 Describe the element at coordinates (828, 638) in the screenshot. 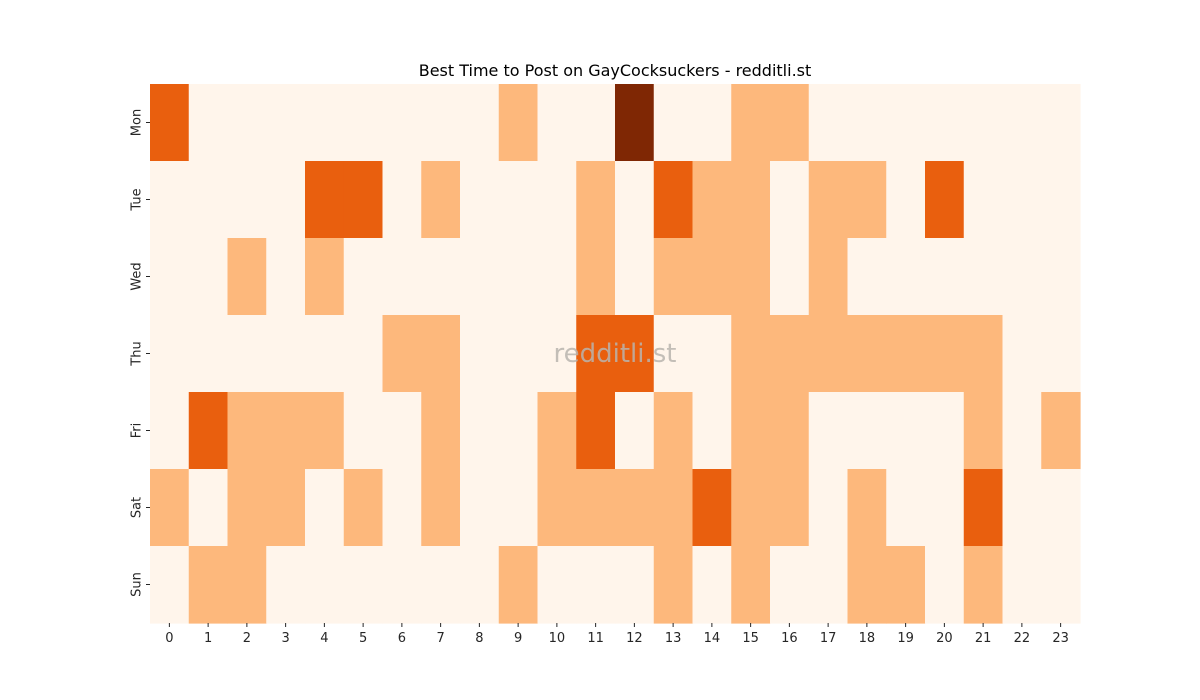

I see `x-tick-label: 17` at that location.